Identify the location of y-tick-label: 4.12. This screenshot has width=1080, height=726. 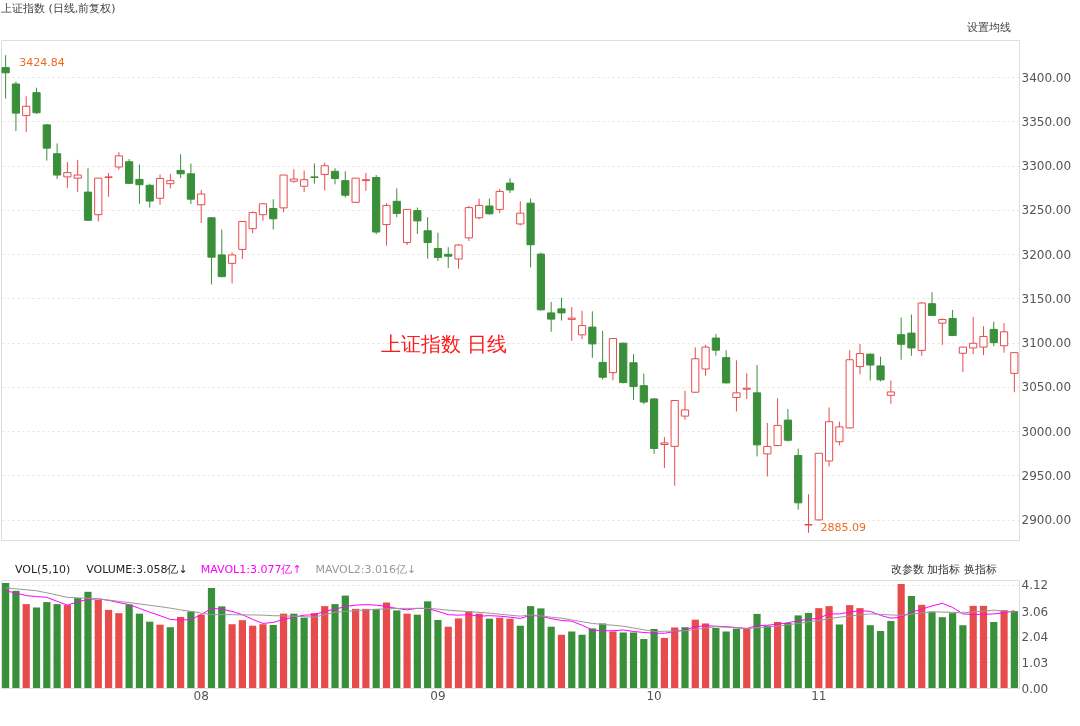
(1035, 585).